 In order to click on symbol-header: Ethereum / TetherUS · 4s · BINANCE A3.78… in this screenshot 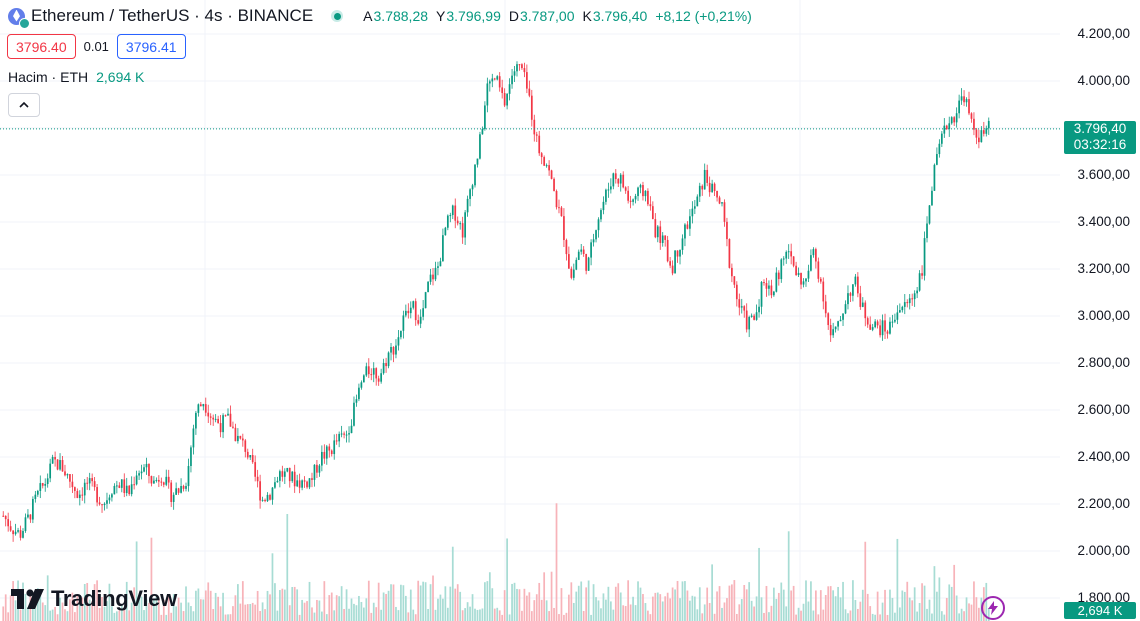, I will do `click(380, 17)`.